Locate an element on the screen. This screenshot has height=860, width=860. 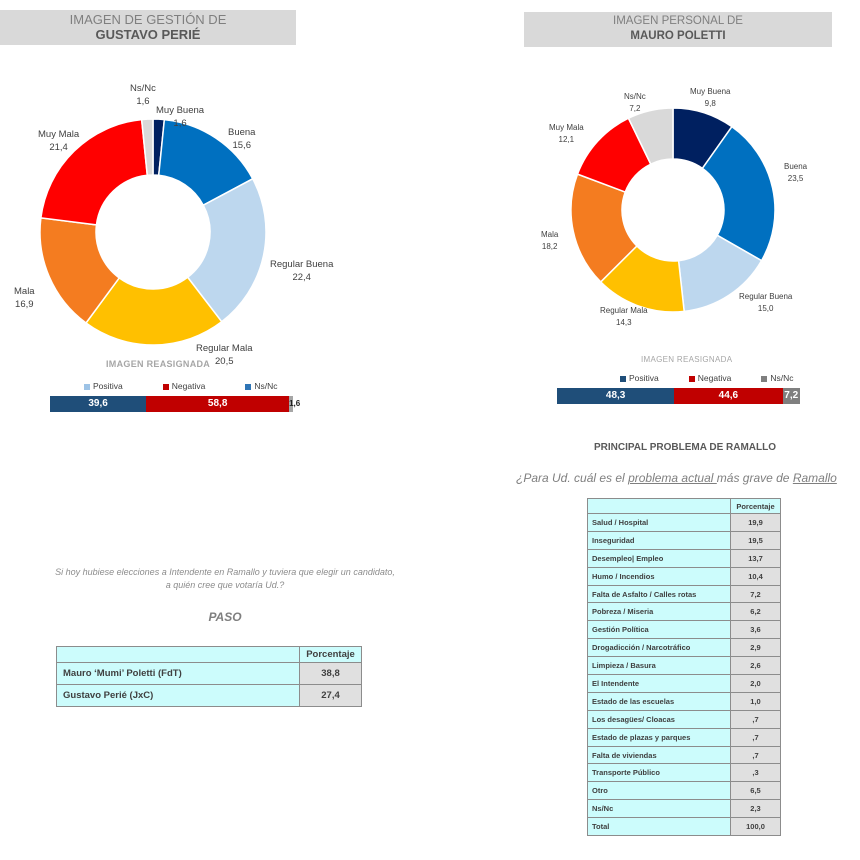
table-row: Desempleo| Empleo 13,7 is located at coordinates (684, 558).